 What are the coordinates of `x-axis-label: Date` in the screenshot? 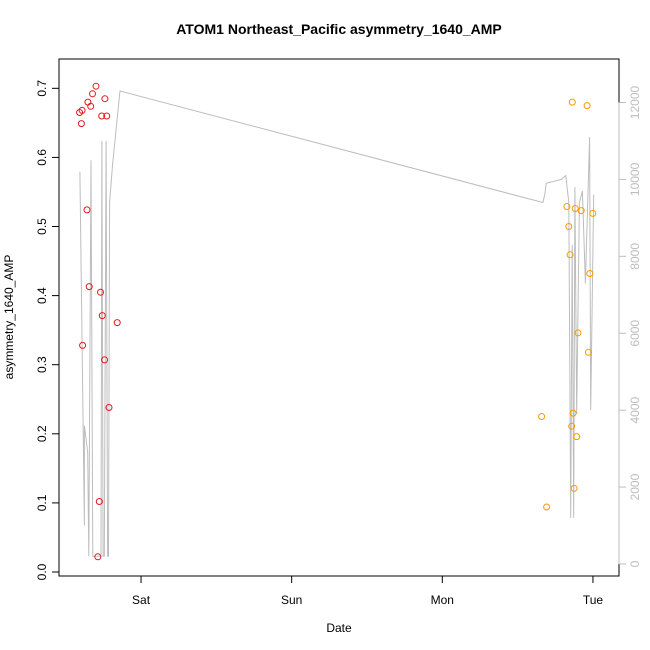 It's located at (339, 628).